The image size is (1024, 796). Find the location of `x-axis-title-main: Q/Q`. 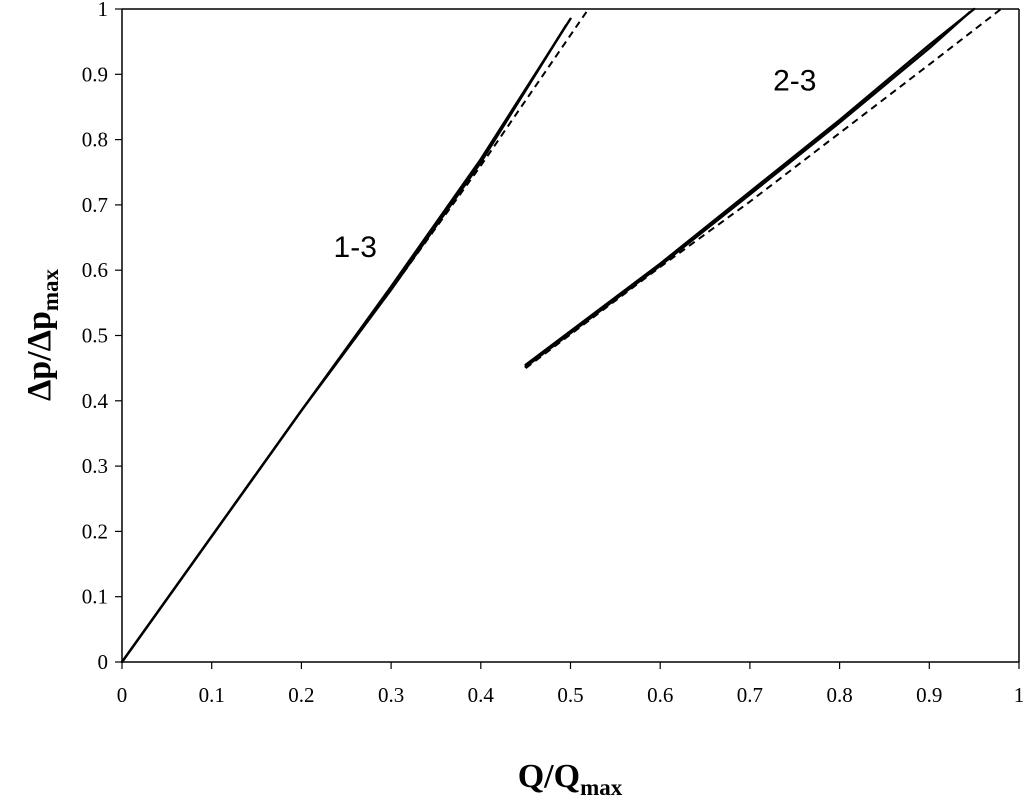

x-axis-title-main: Q/Q is located at coordinates (549, 776).